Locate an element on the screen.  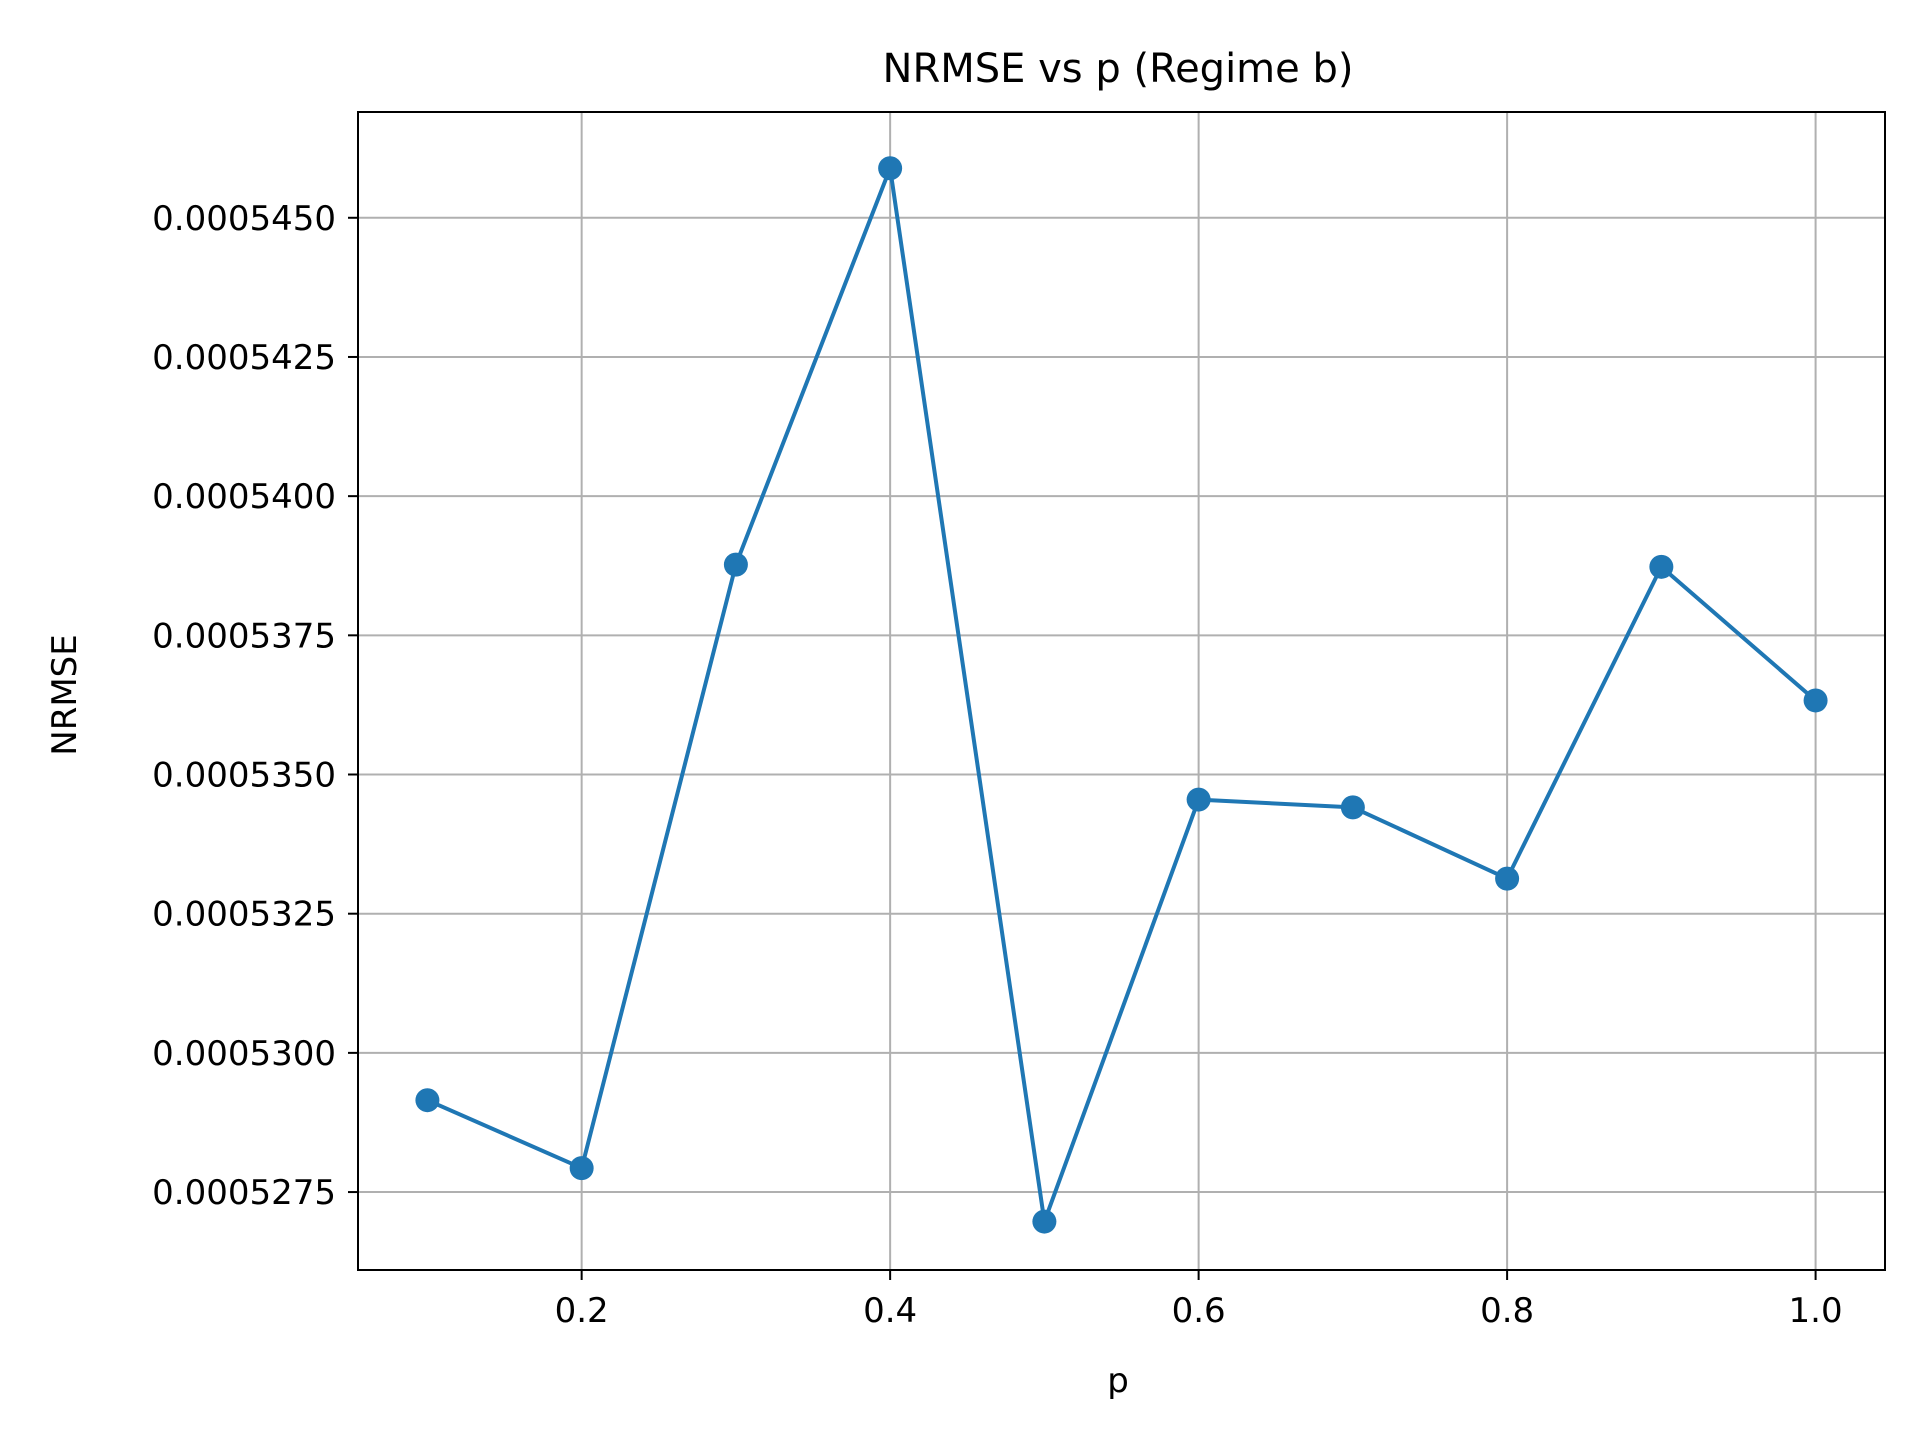
y-tick-label: 0.0005400 is located at coordinates (244, 497).